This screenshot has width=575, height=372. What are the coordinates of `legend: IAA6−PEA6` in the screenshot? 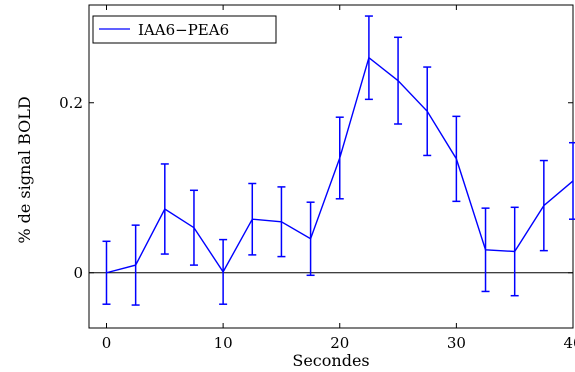 It's located at (184, 29).